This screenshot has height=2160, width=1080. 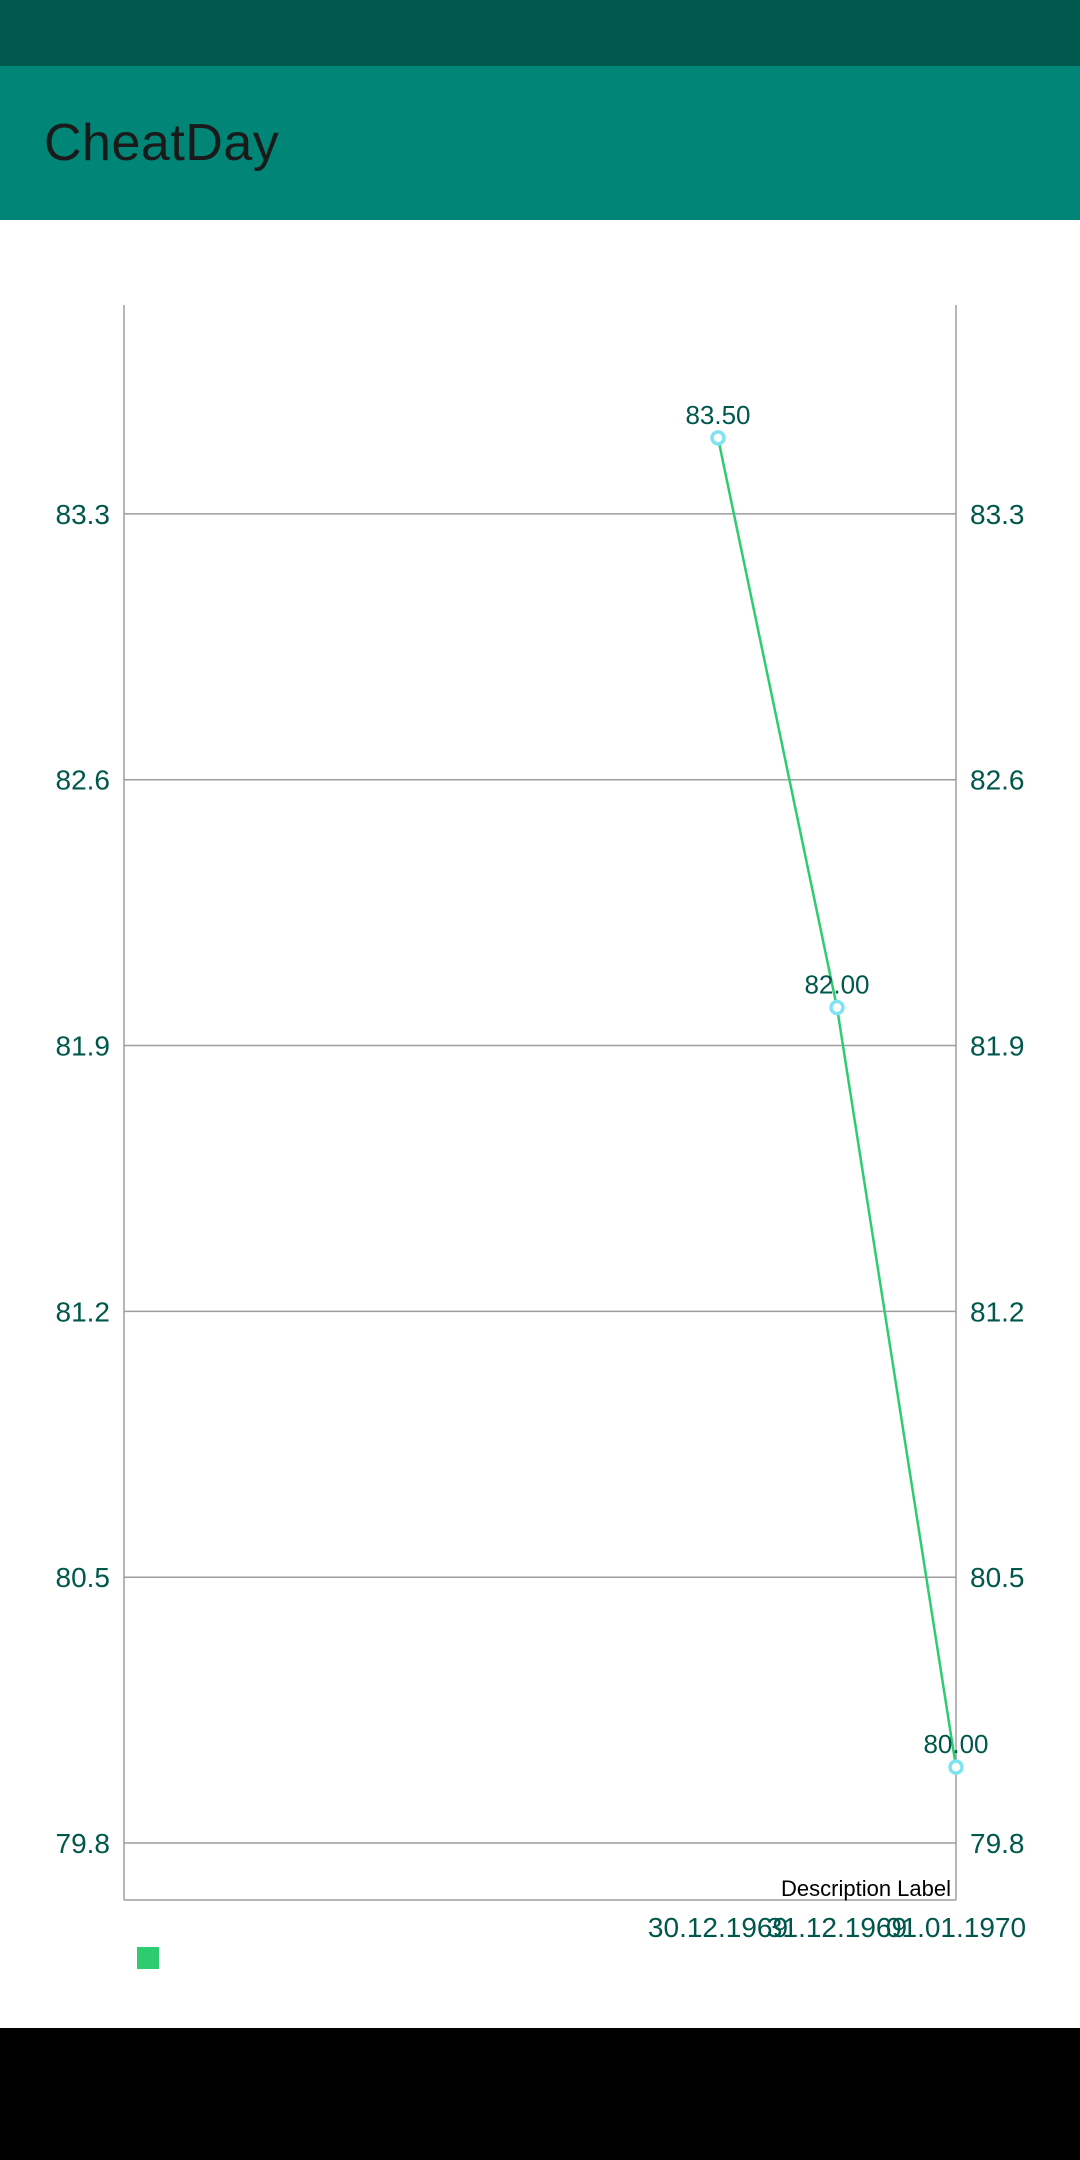 What do you see at coordinates (837, 1927) in the screenshot?
I see `x-tick-label: 31.12.1969` at bounding box center [837, 1927].